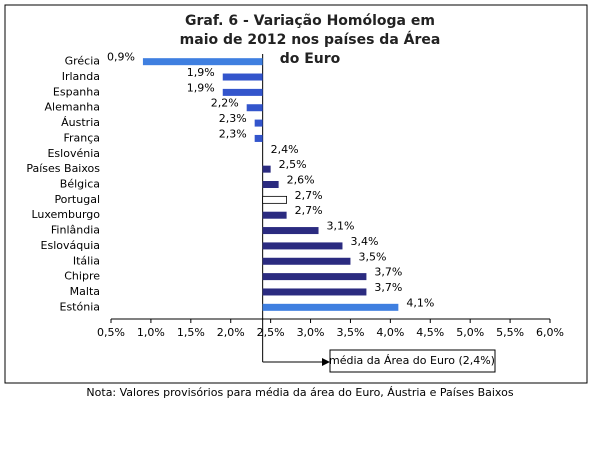 The width and height of the screenshot is (614, 460). I want to click on reference-box, so click(412, 361).